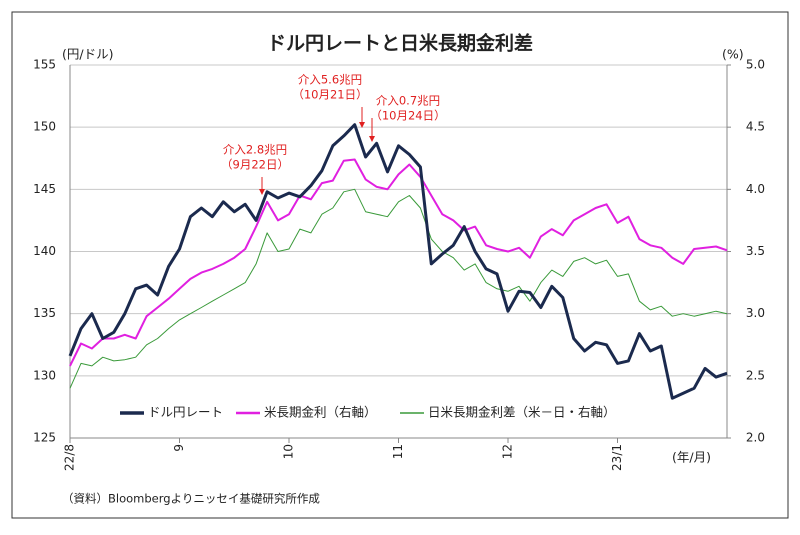  I want to click on y-tick-label: 155, so click(44, 65).